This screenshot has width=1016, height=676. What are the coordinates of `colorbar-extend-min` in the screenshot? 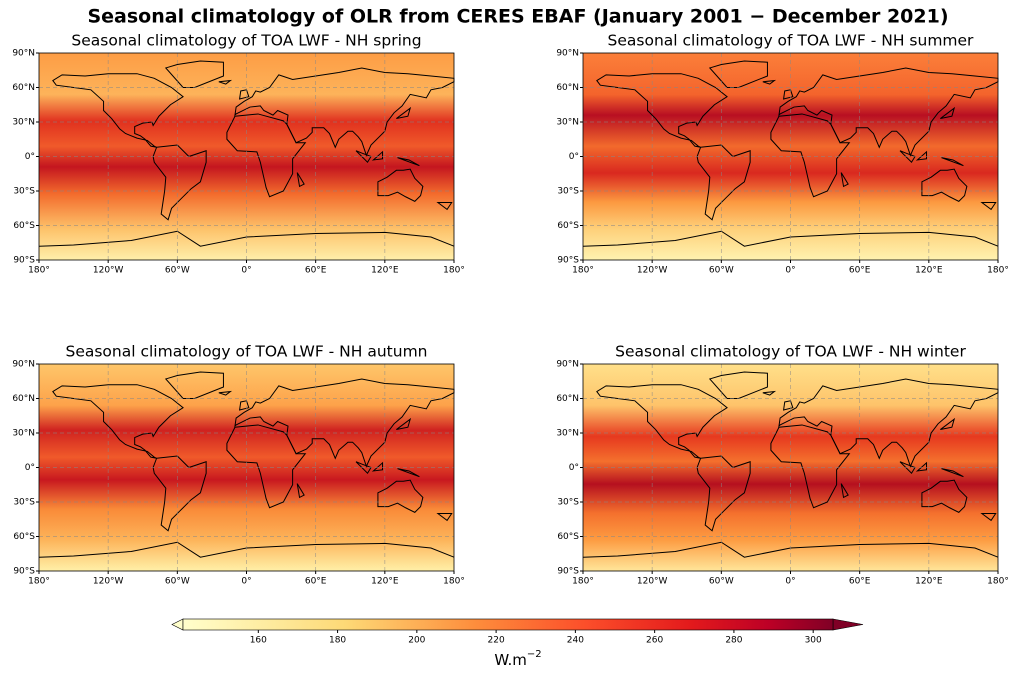 It's located at (177, 624).